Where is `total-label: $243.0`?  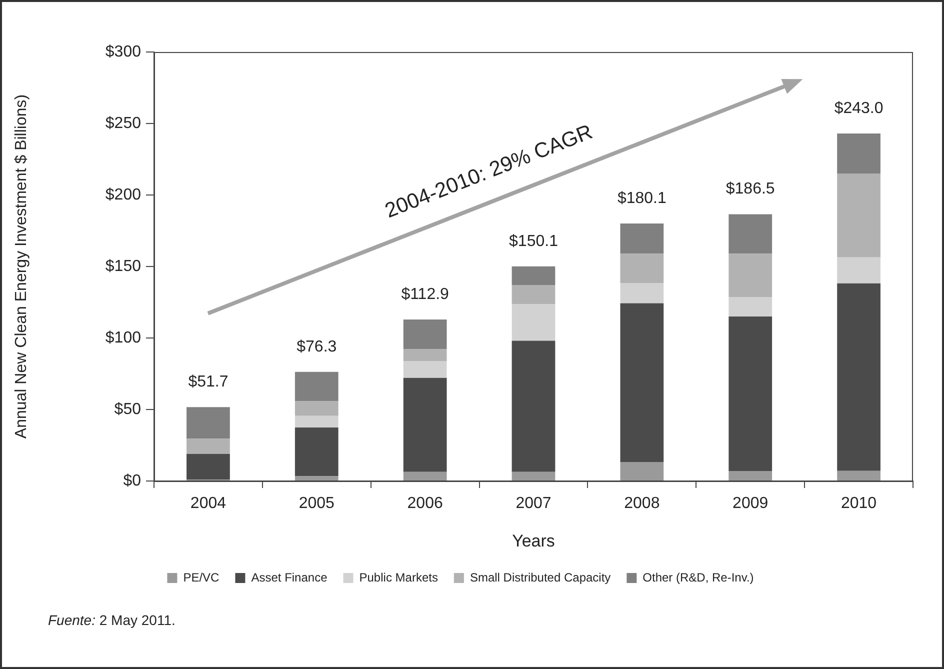 total-label: $243.0 is located at coordinates (859, 108).